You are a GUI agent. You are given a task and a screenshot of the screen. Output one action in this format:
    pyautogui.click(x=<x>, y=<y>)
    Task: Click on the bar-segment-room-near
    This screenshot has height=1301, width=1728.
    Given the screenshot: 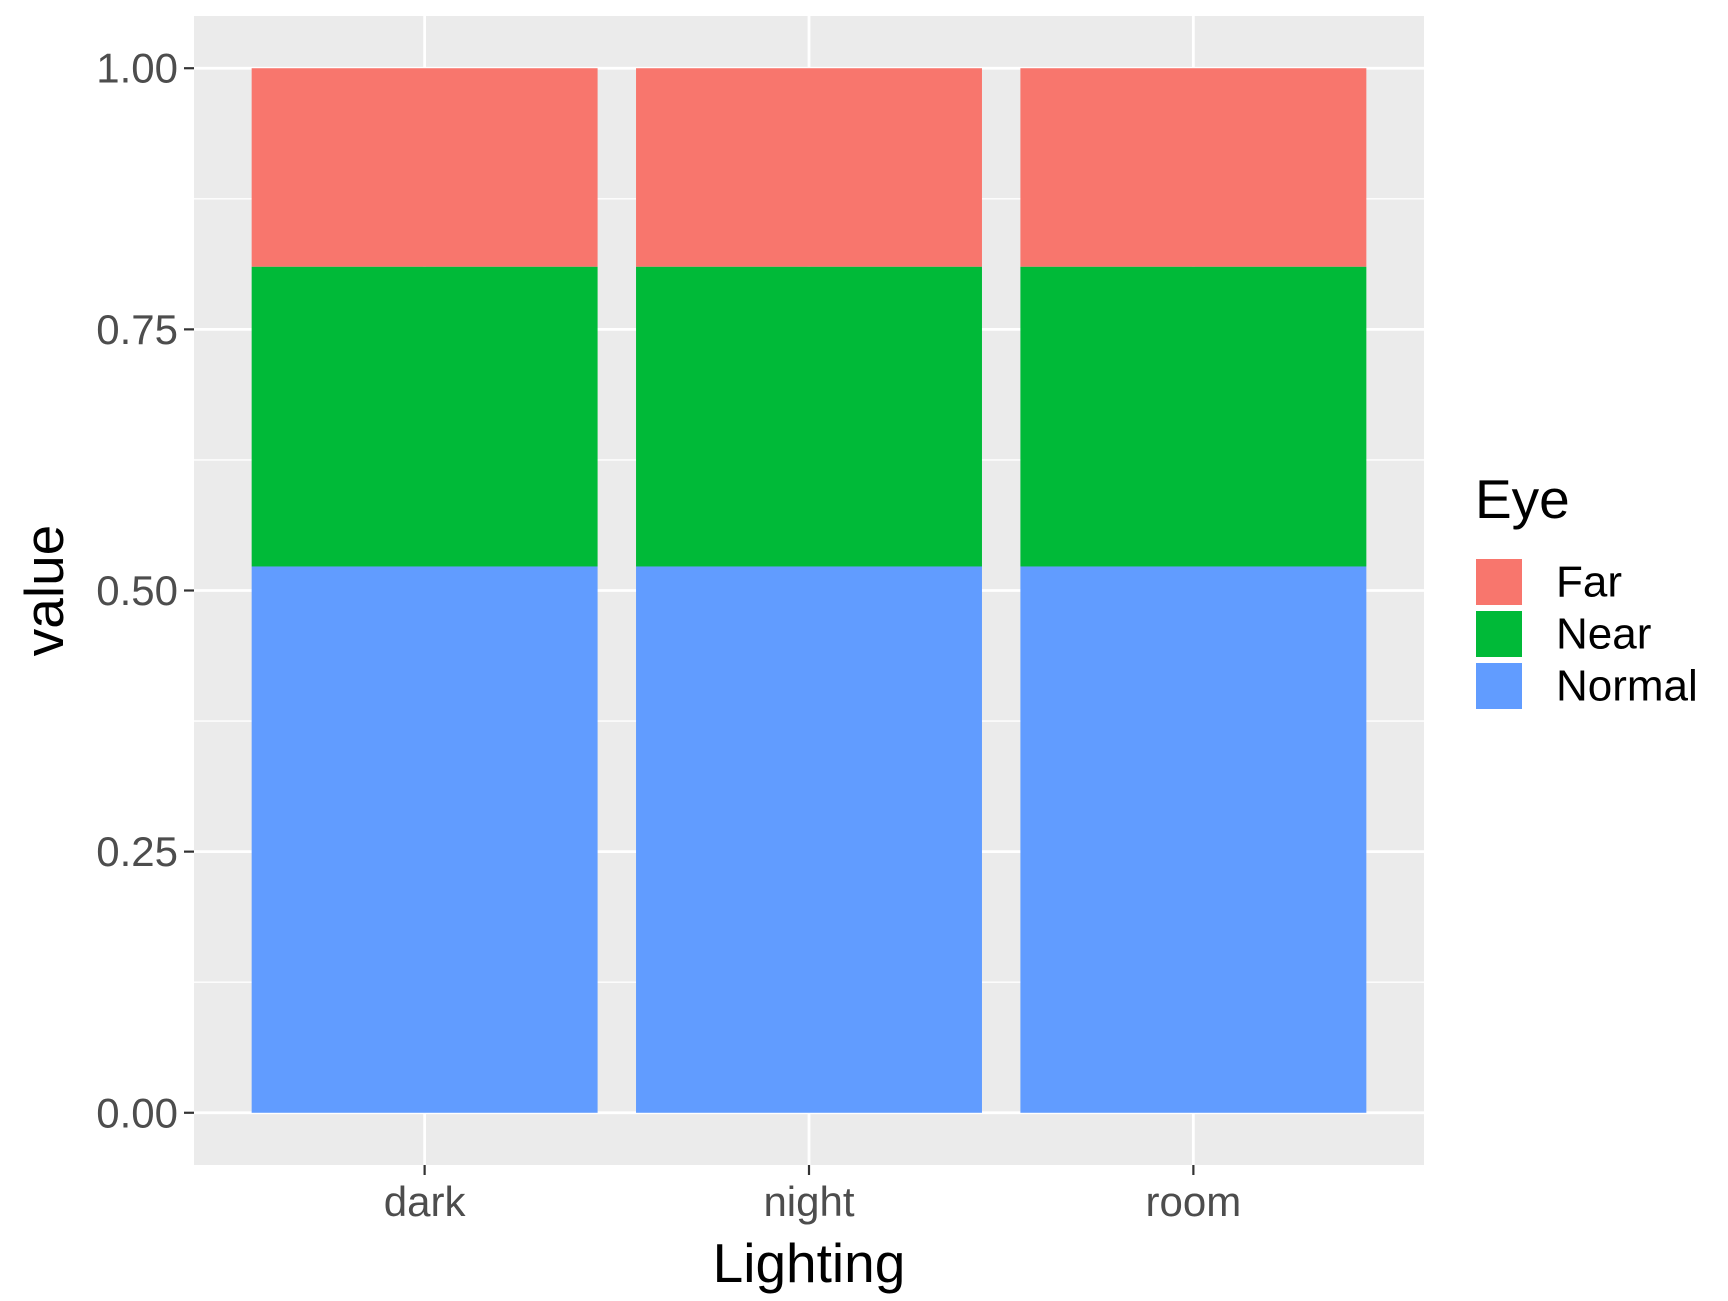 What is the action you would take?
    pyautogui.click(x=1193, y=416)
    